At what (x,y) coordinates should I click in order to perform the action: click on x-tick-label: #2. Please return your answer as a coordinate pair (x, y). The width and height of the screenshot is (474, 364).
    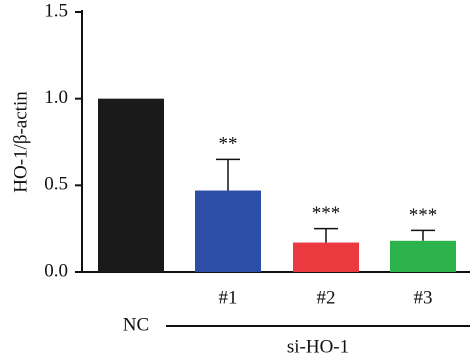
    Looking at the image, I should click on (326, 297).